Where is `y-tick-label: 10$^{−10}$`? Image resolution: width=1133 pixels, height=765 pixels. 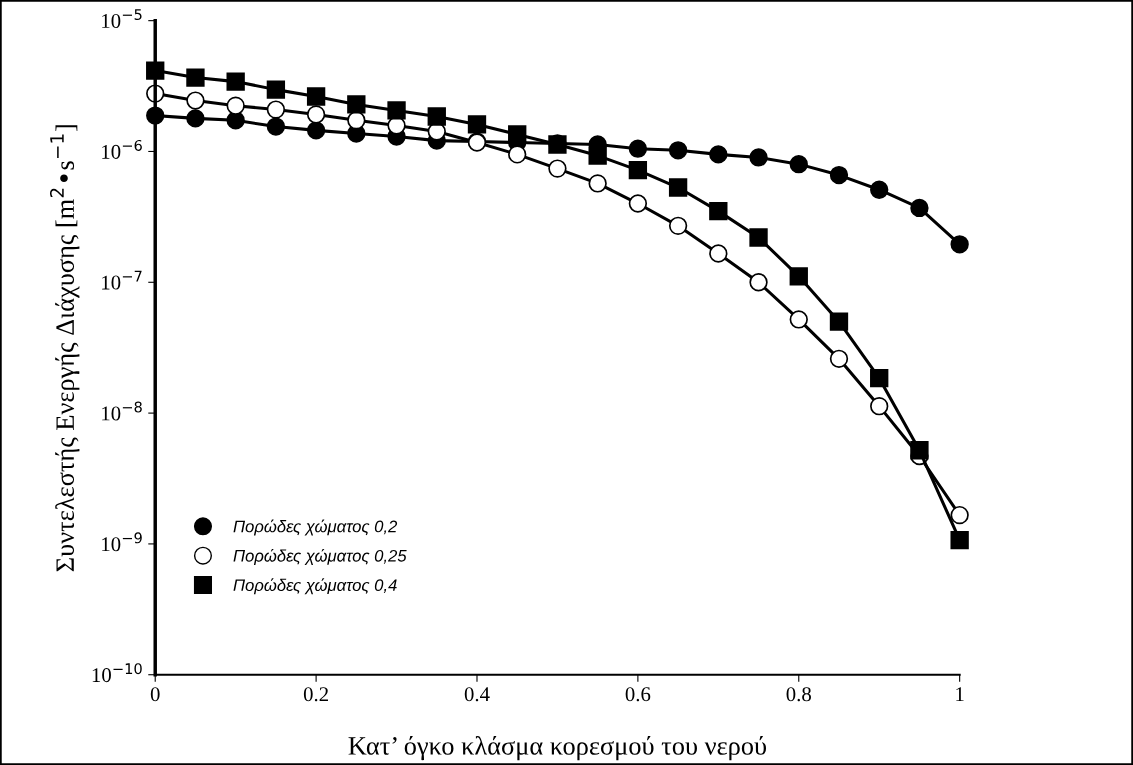 y-tick-label: 10$^{−10}$ is located at coordinates (117, 673).